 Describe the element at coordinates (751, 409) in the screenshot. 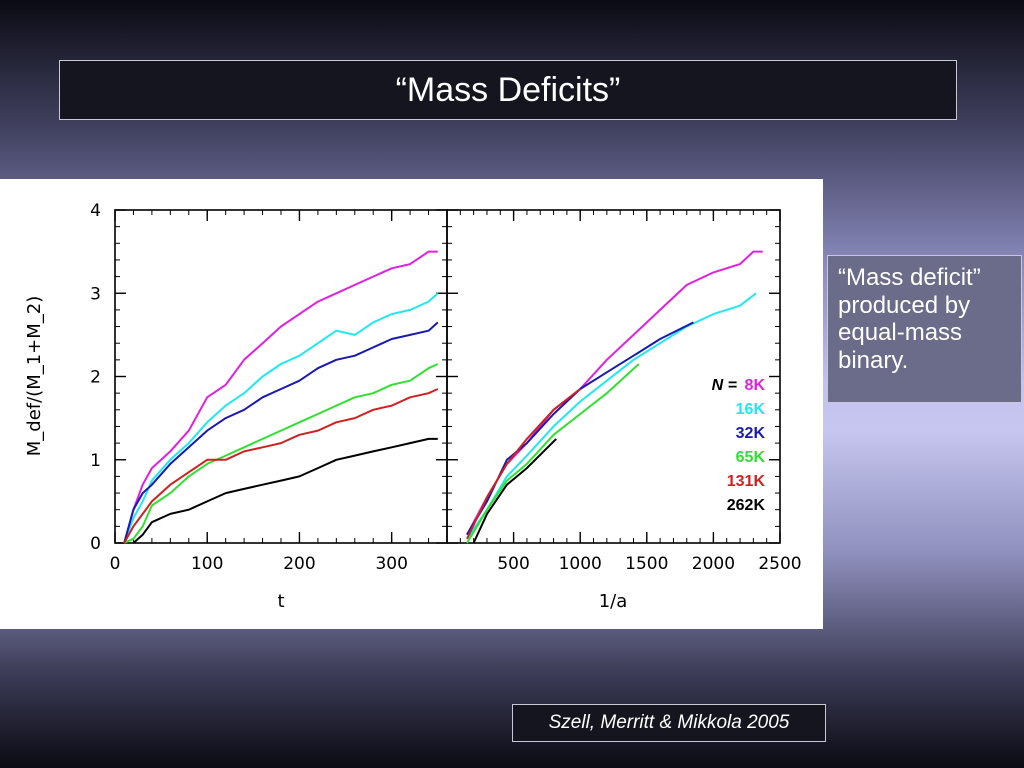

I see `legend-entry-16k: 16K` at that location.